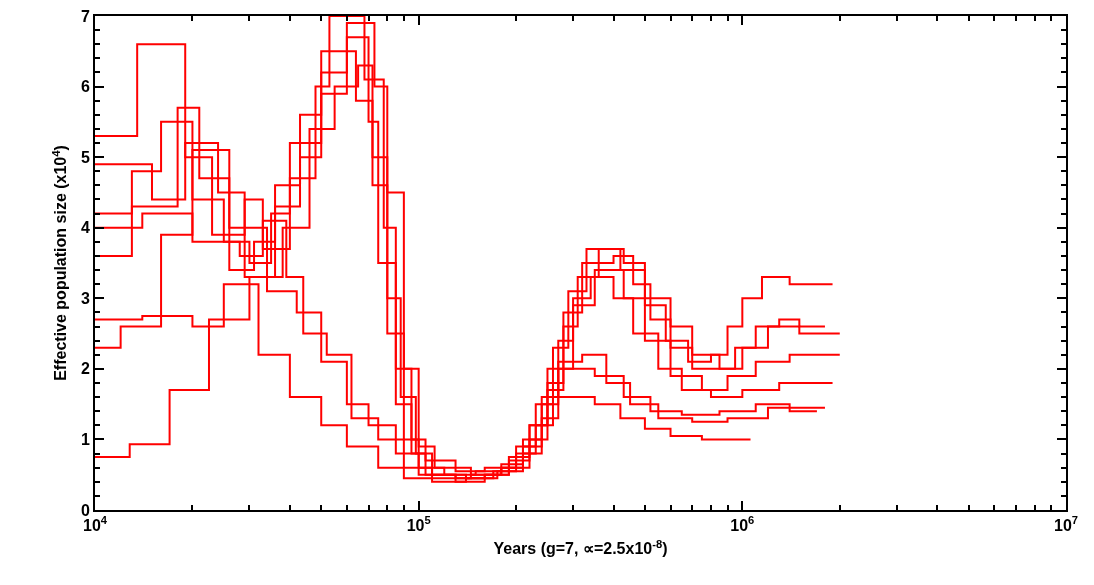 This screenshot has height=585, width=1094. Describe the element at coordinates (580, 547) in the screenshot. I see `x-axis-title: Years (g=7, ∝=2.5x10$^{-8}$)` at that location.